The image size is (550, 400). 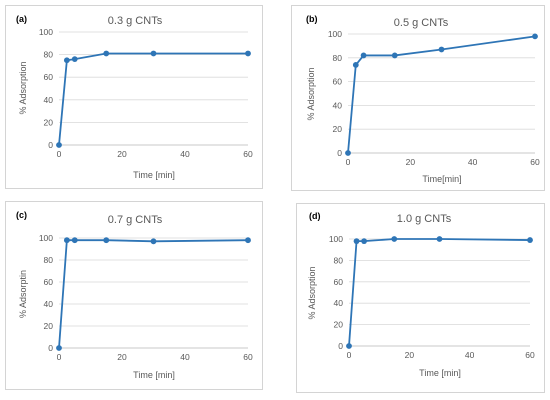 I want to click on chart-title: 0.7 g CNTs, so click(x=135, y=220).